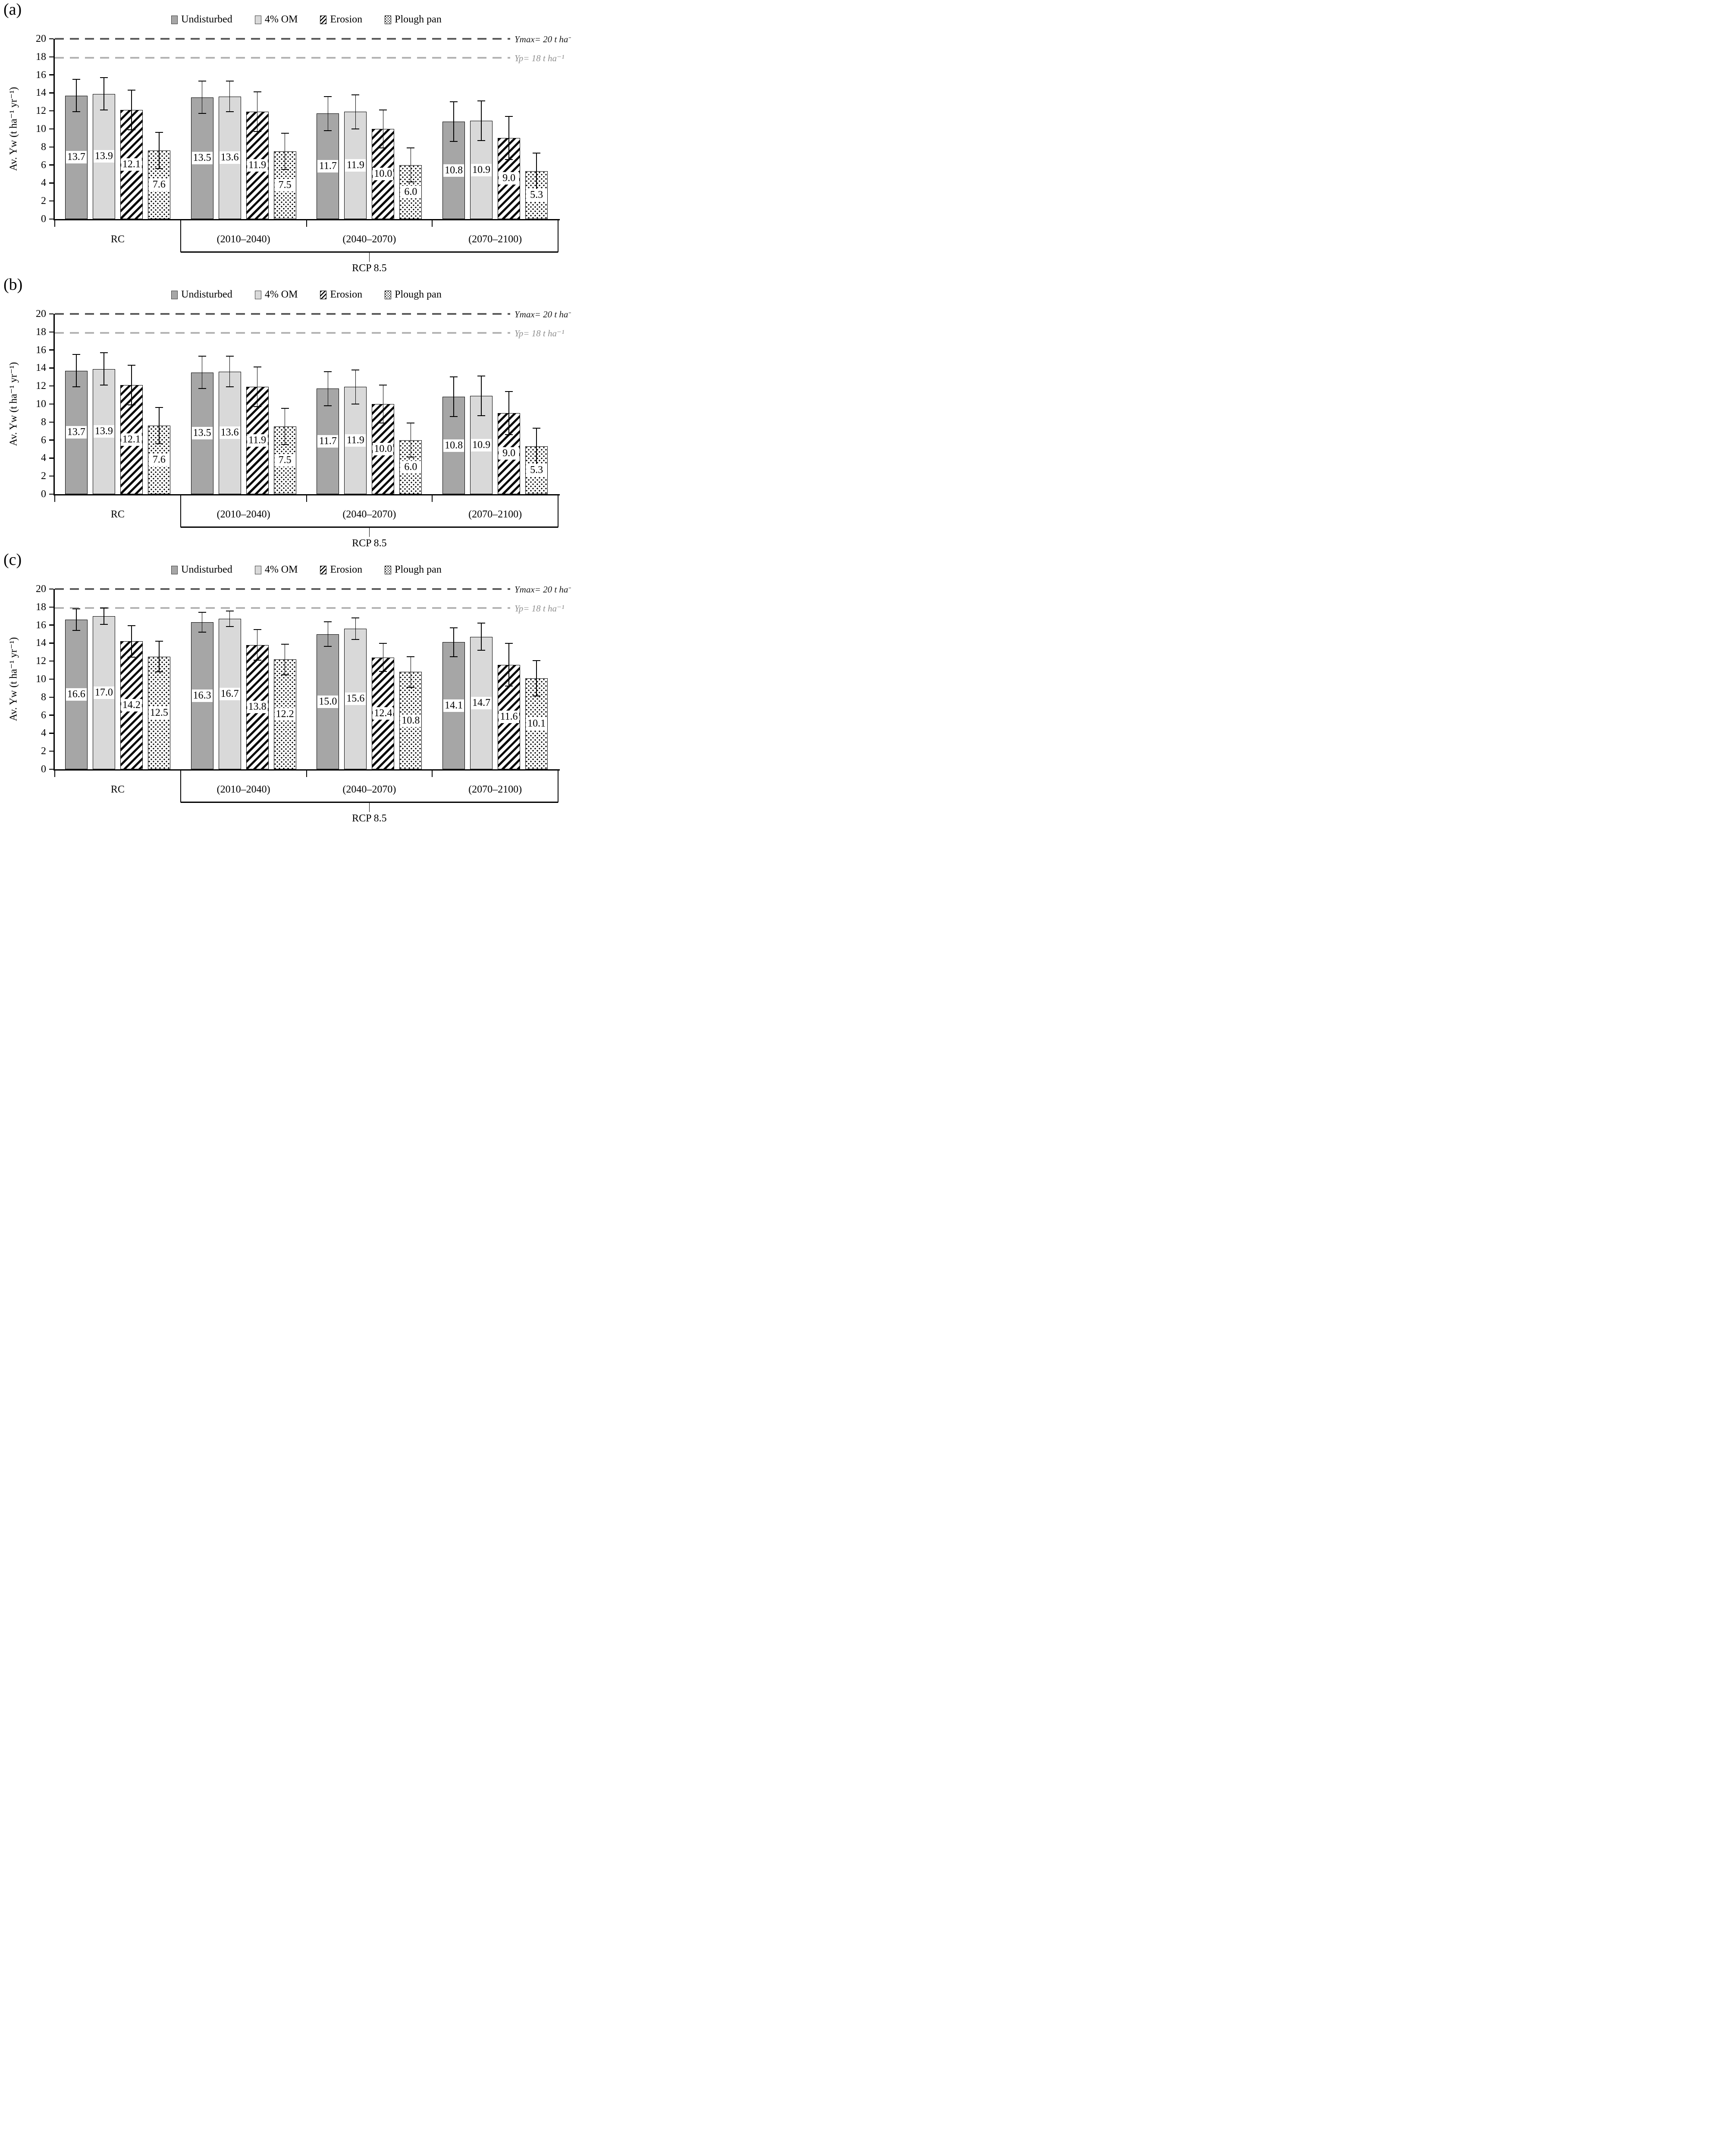 The image size is (1713, 2156). Describe the element at coordinates (453, 445) in the screenshot. I see `bar-value-label: 10.8` at that location.